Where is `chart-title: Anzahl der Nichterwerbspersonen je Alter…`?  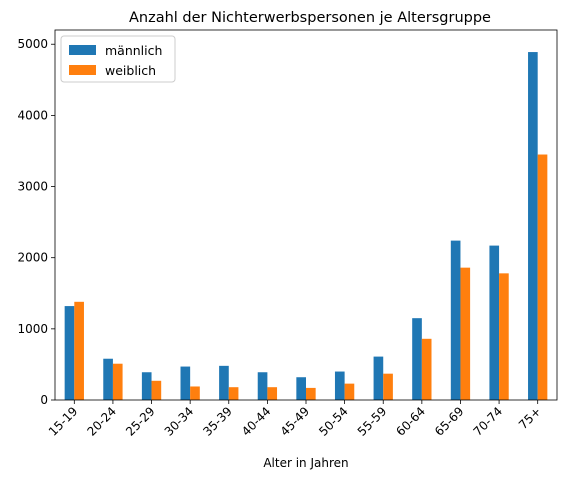
chart-title: Anzahl der Nichterwerbspersonen je Alter… is located at coordinates (310, 18).